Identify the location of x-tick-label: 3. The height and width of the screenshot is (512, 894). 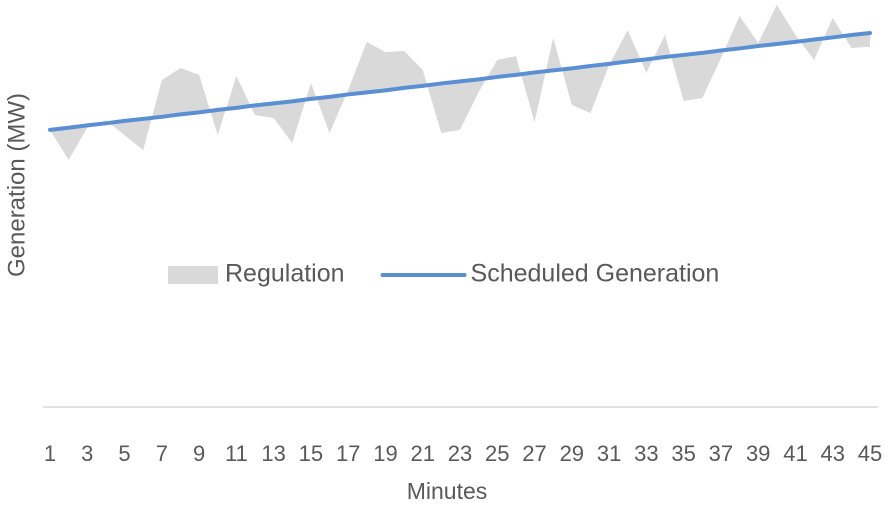
(87, 453).